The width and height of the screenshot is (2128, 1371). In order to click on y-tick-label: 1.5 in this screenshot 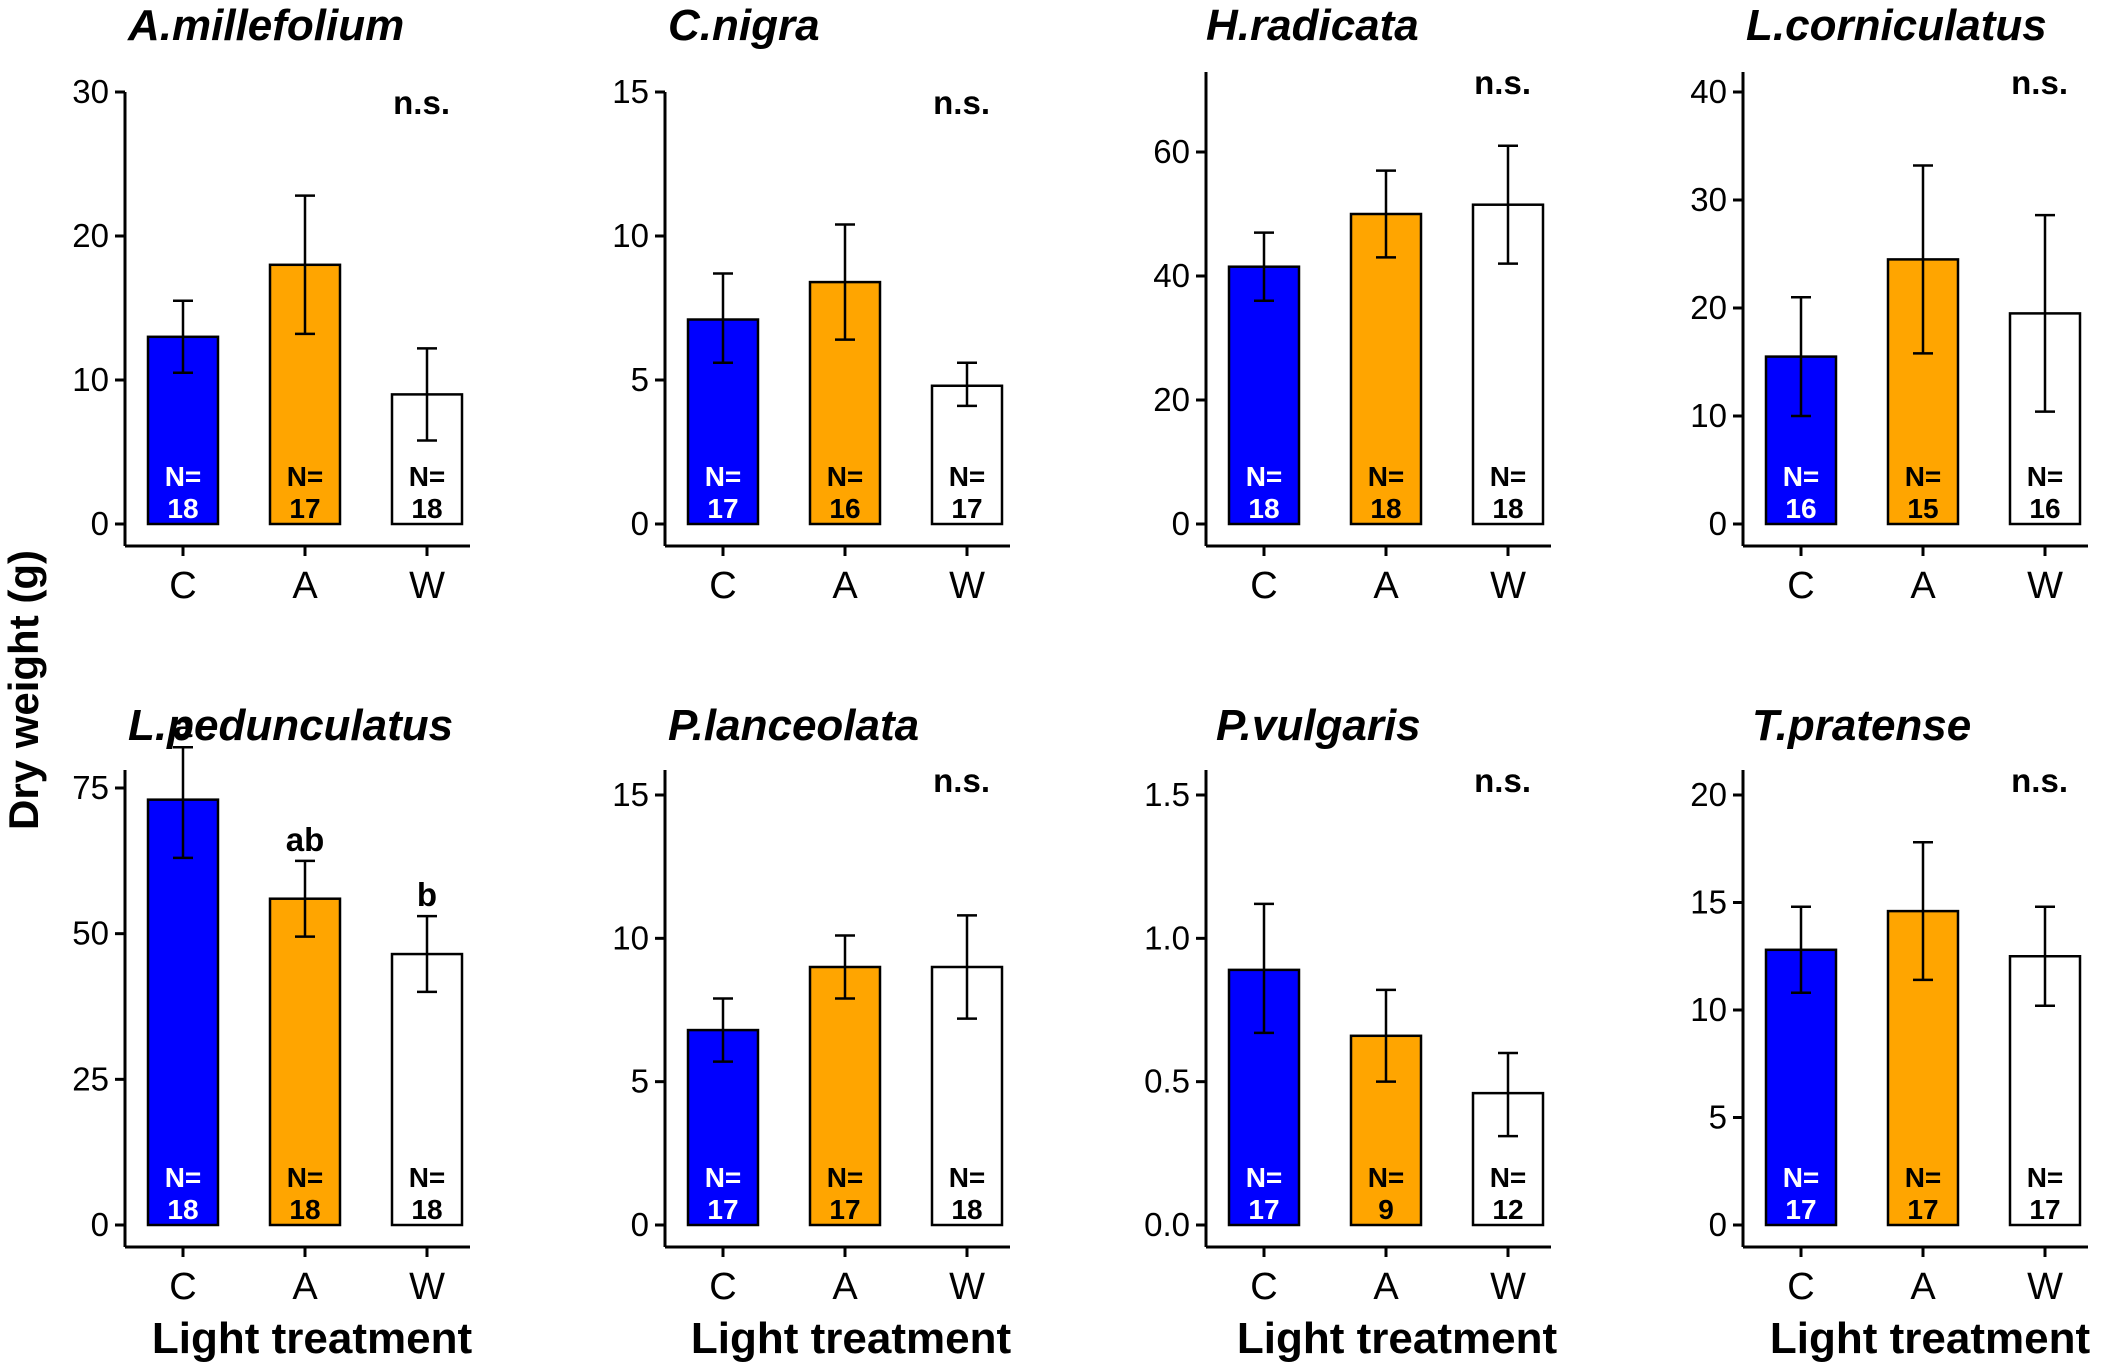, I will do `click(1167, 794)`.